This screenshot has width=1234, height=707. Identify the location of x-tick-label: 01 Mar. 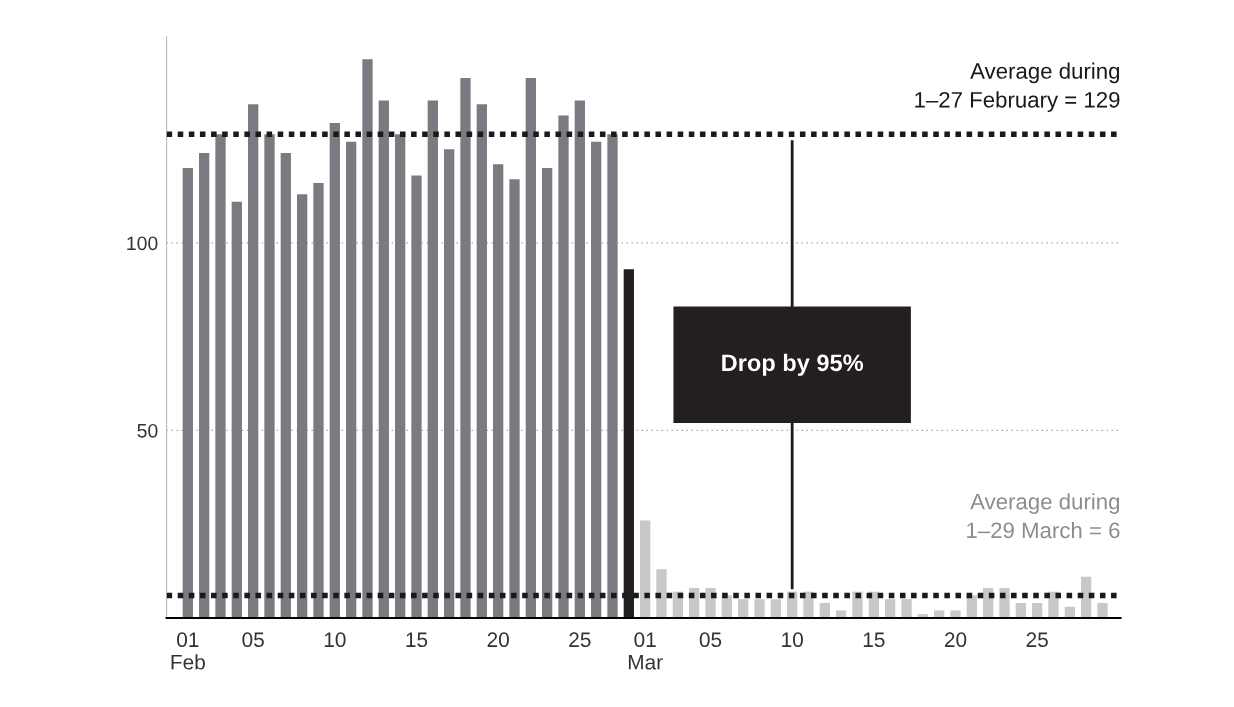
(645, 651).